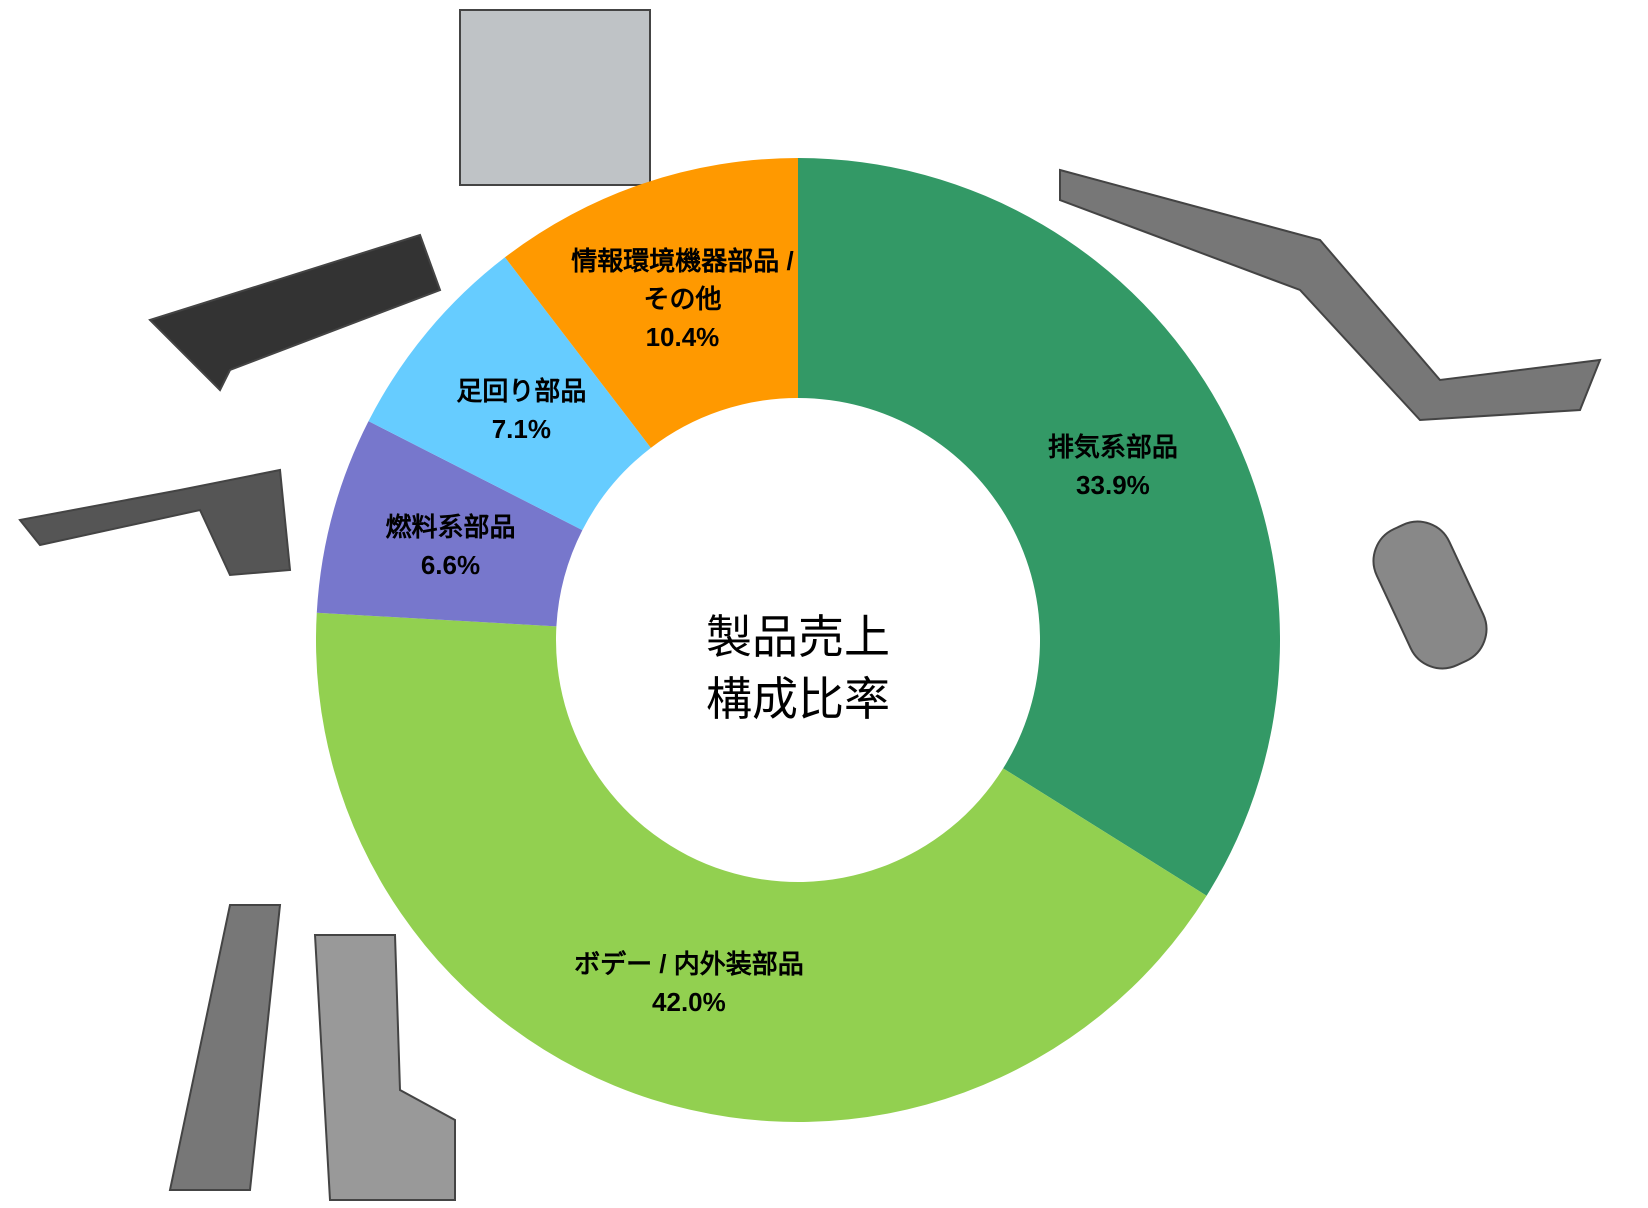 The image size is (1648, 1208). I want to click on segment-label: ボデー / 内外装部品 42.0%, so click(689, 983).